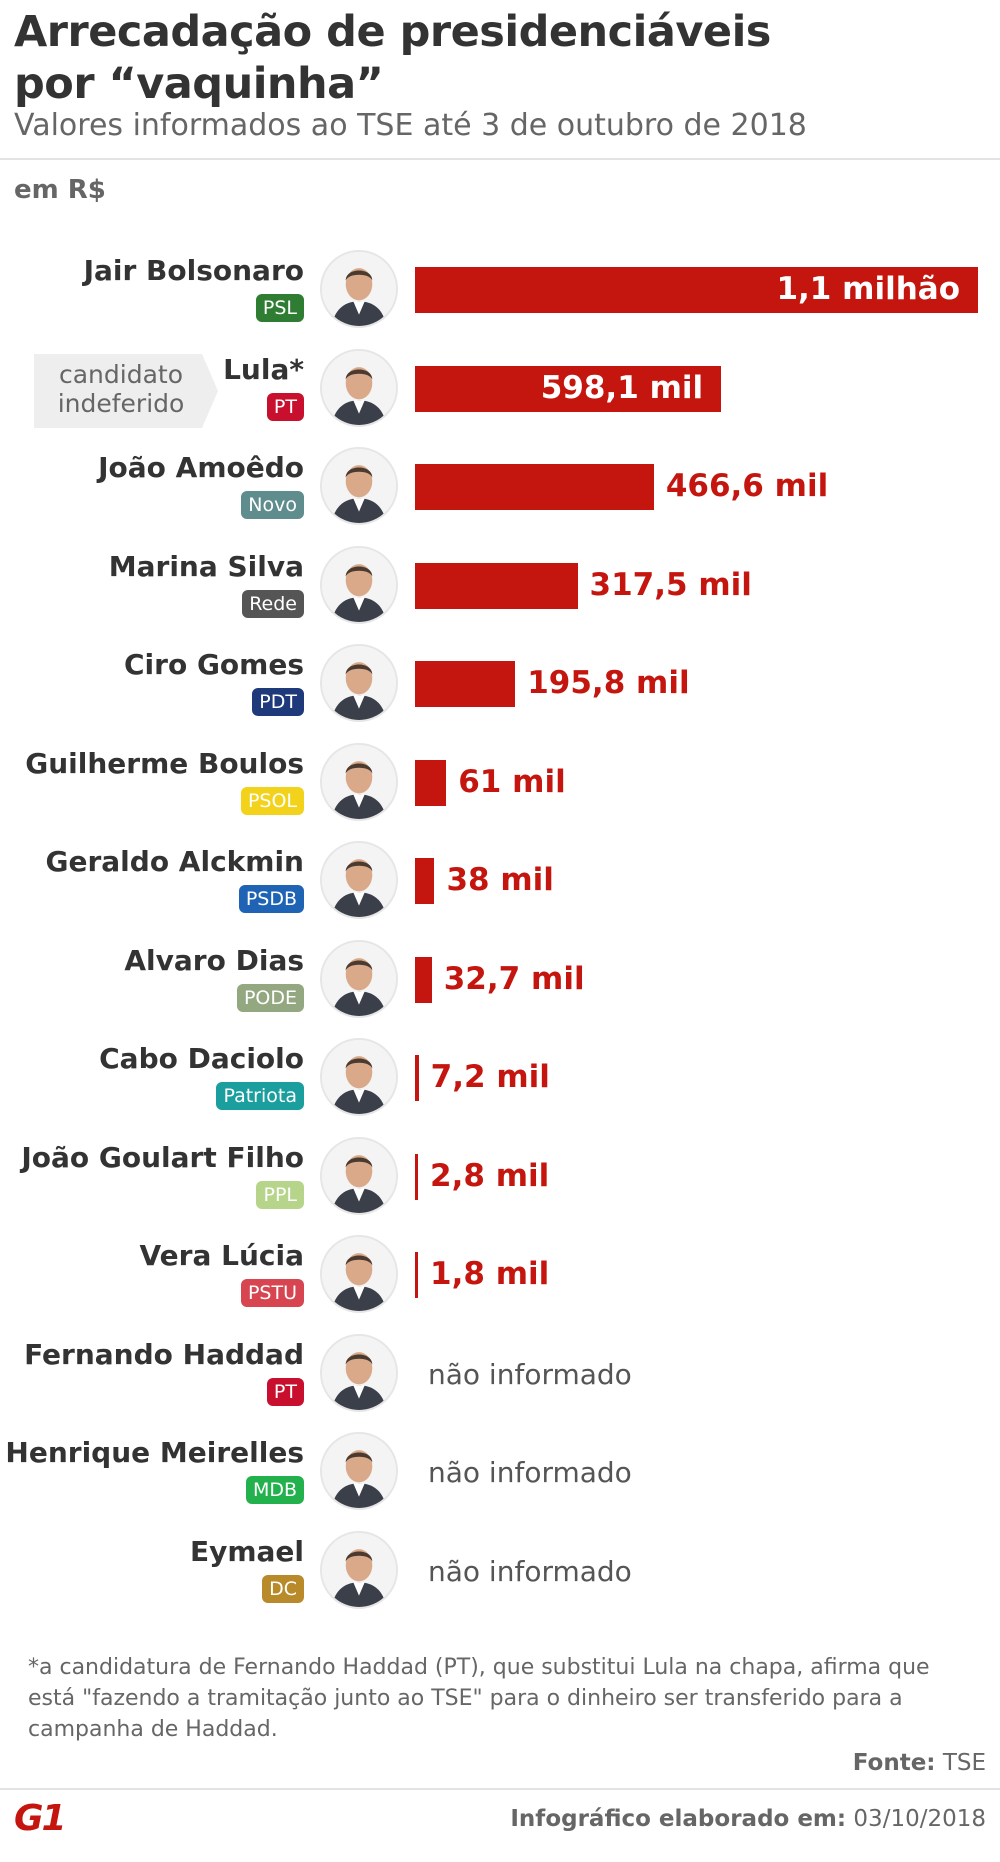 Image resolution: width=1000 pixels, height=1862 pixels. What do you see at coordinates (868, 289) in the screenshot?
I see `value-label: 1,1 milhão` at bounding box center [868, 289].